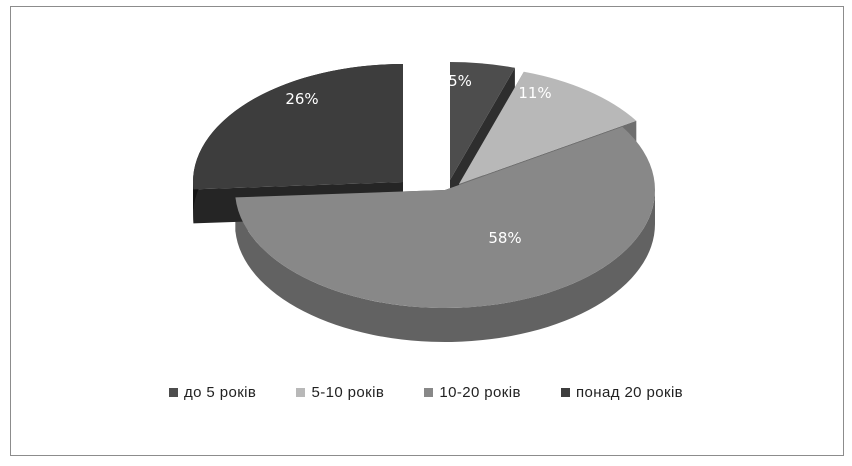 This screenshot has height=466, width=852. What do you see at coordinates (348, 392) in the screenshot?
I see `legend-label: 5-10 років` at bounding box center [348, 392].